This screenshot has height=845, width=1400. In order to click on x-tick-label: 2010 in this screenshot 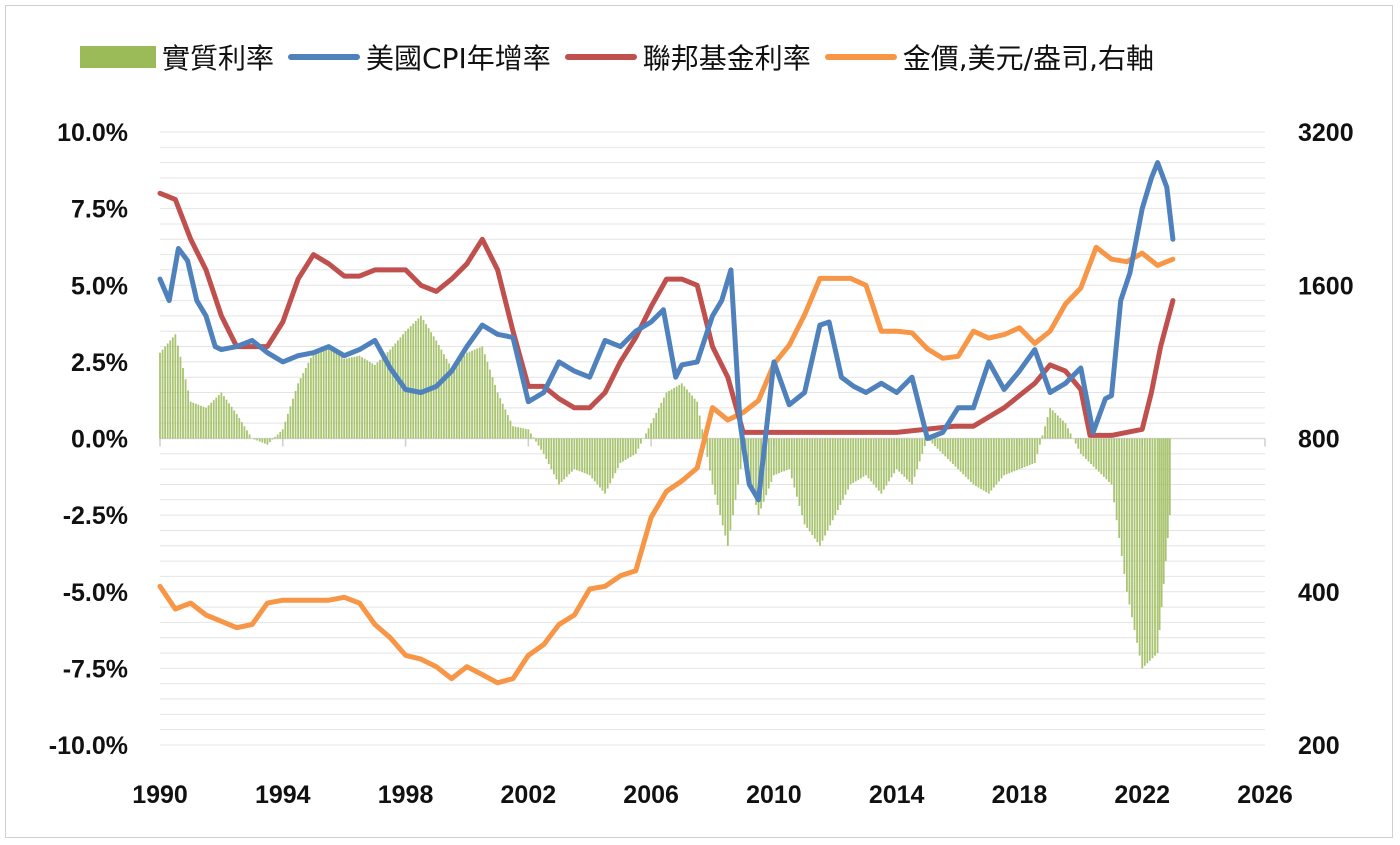, I will do `click(774, 795)`.